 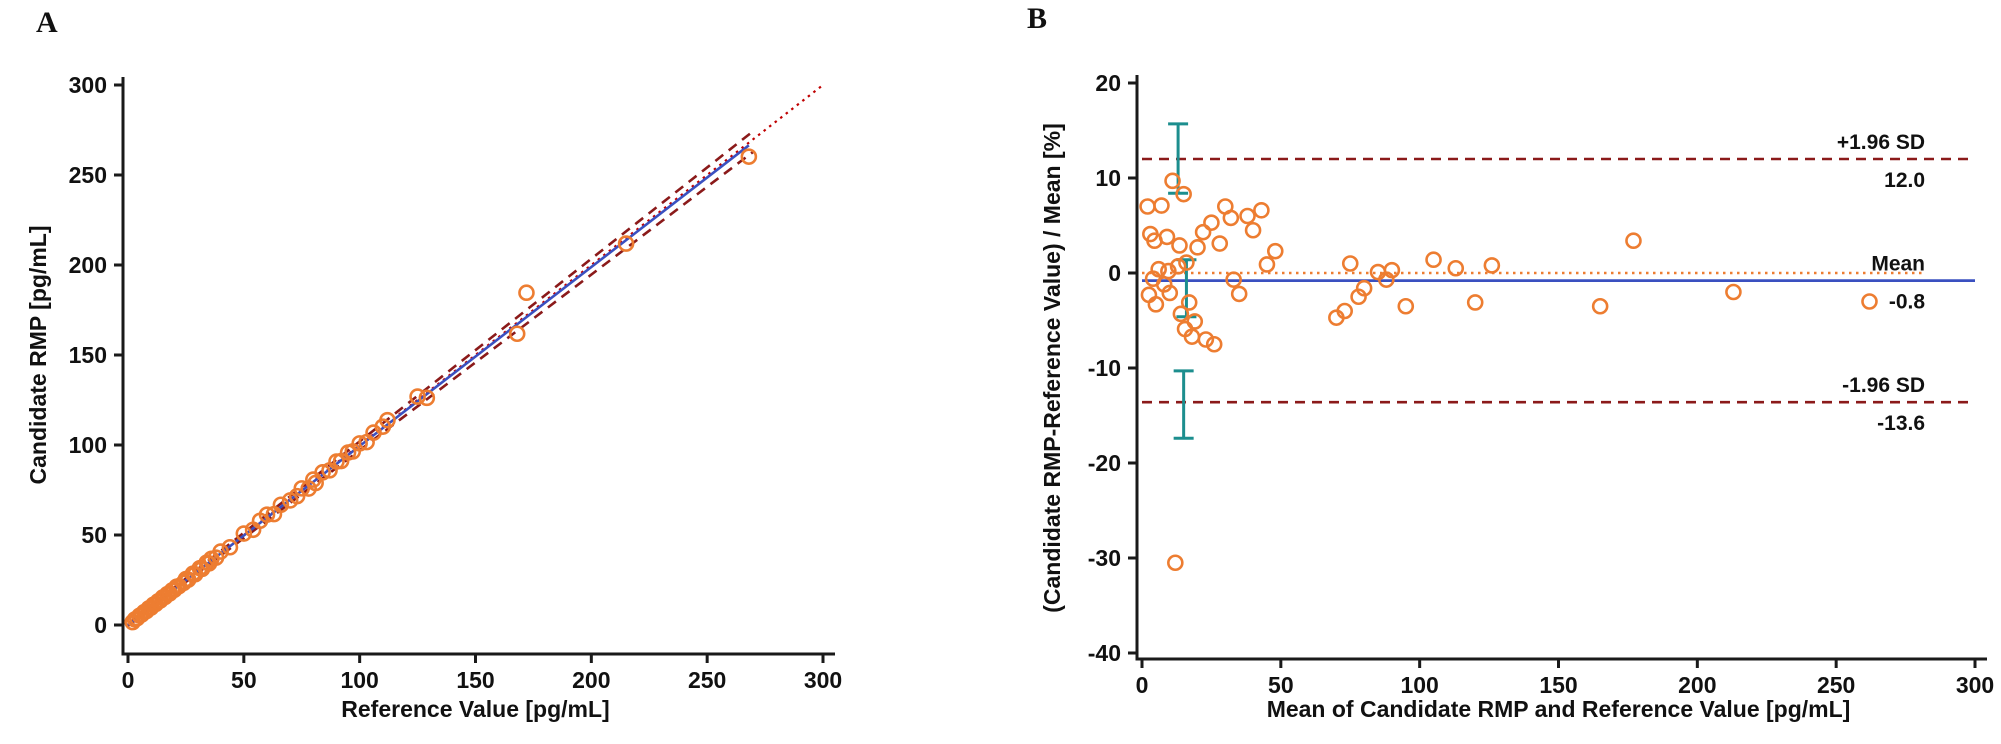 What do you see at coordinates (47, 22) in the screenshot?
I see `panel-a-letter: A` at bounding box center [47, 22].